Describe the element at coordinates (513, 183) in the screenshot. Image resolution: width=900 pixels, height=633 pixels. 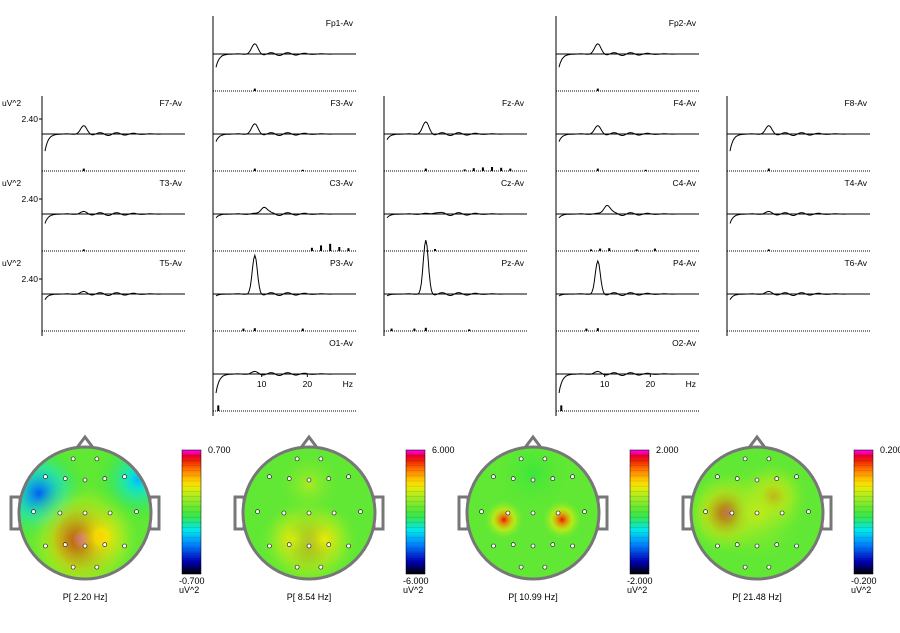
I see `channel-label: Cz-Av` at that location.